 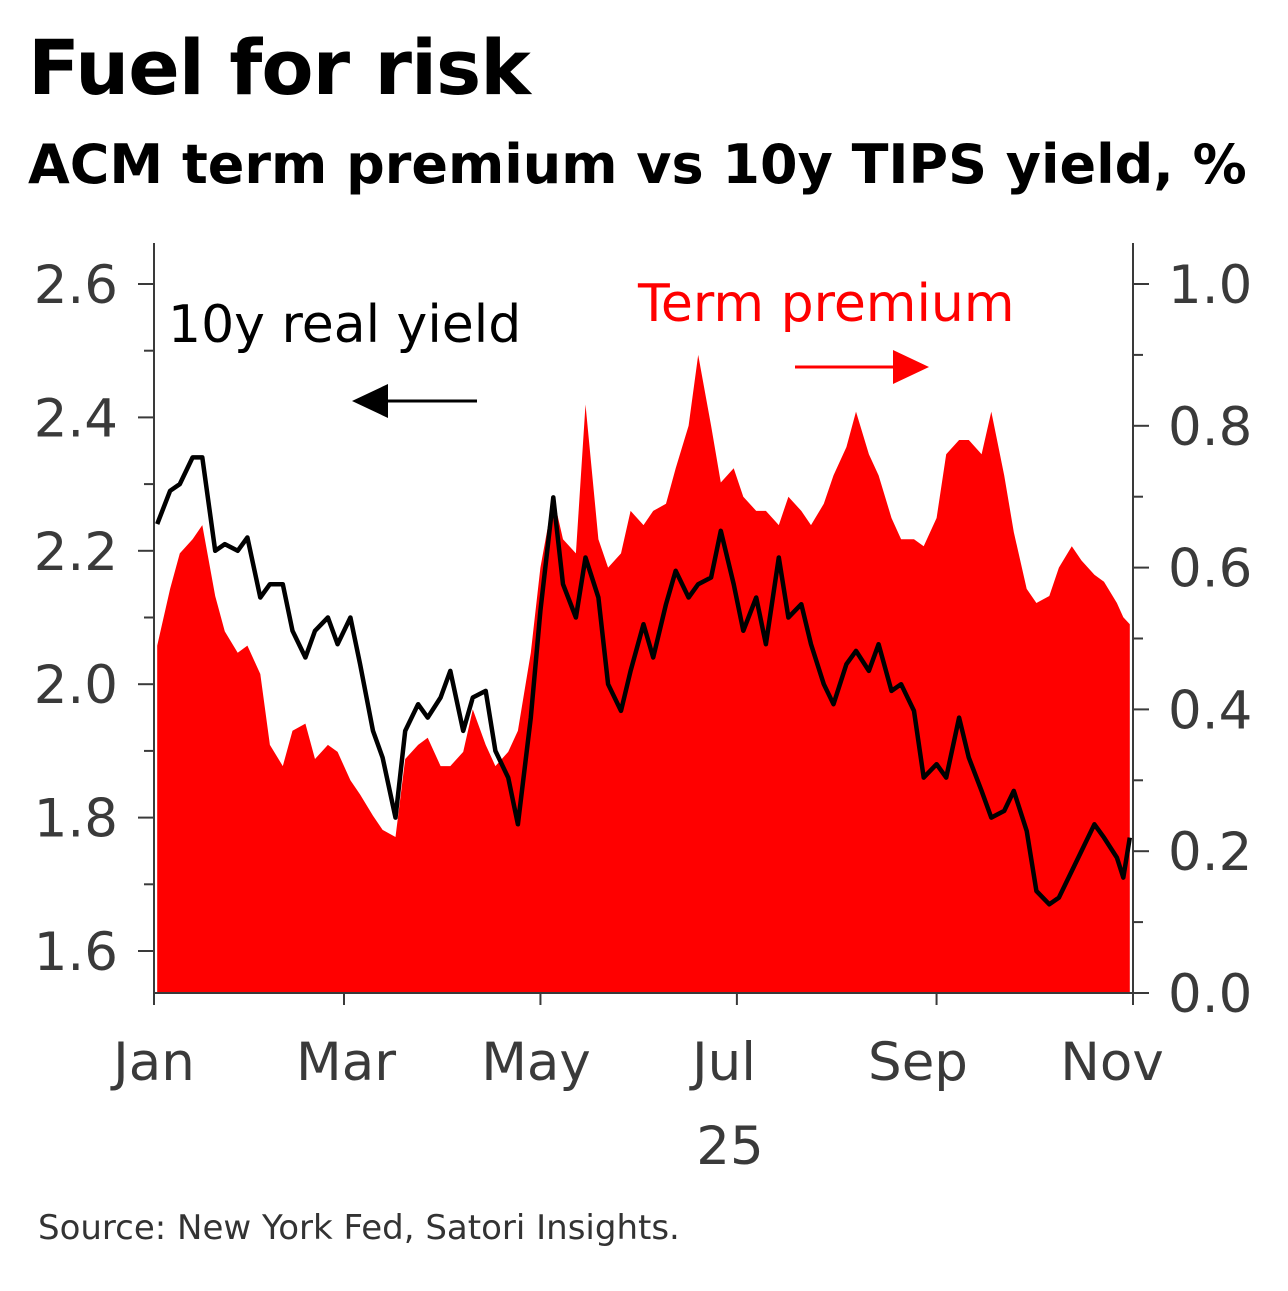 I want to click on left-y-tick-label: 2.6, so click(x=76, y=285).